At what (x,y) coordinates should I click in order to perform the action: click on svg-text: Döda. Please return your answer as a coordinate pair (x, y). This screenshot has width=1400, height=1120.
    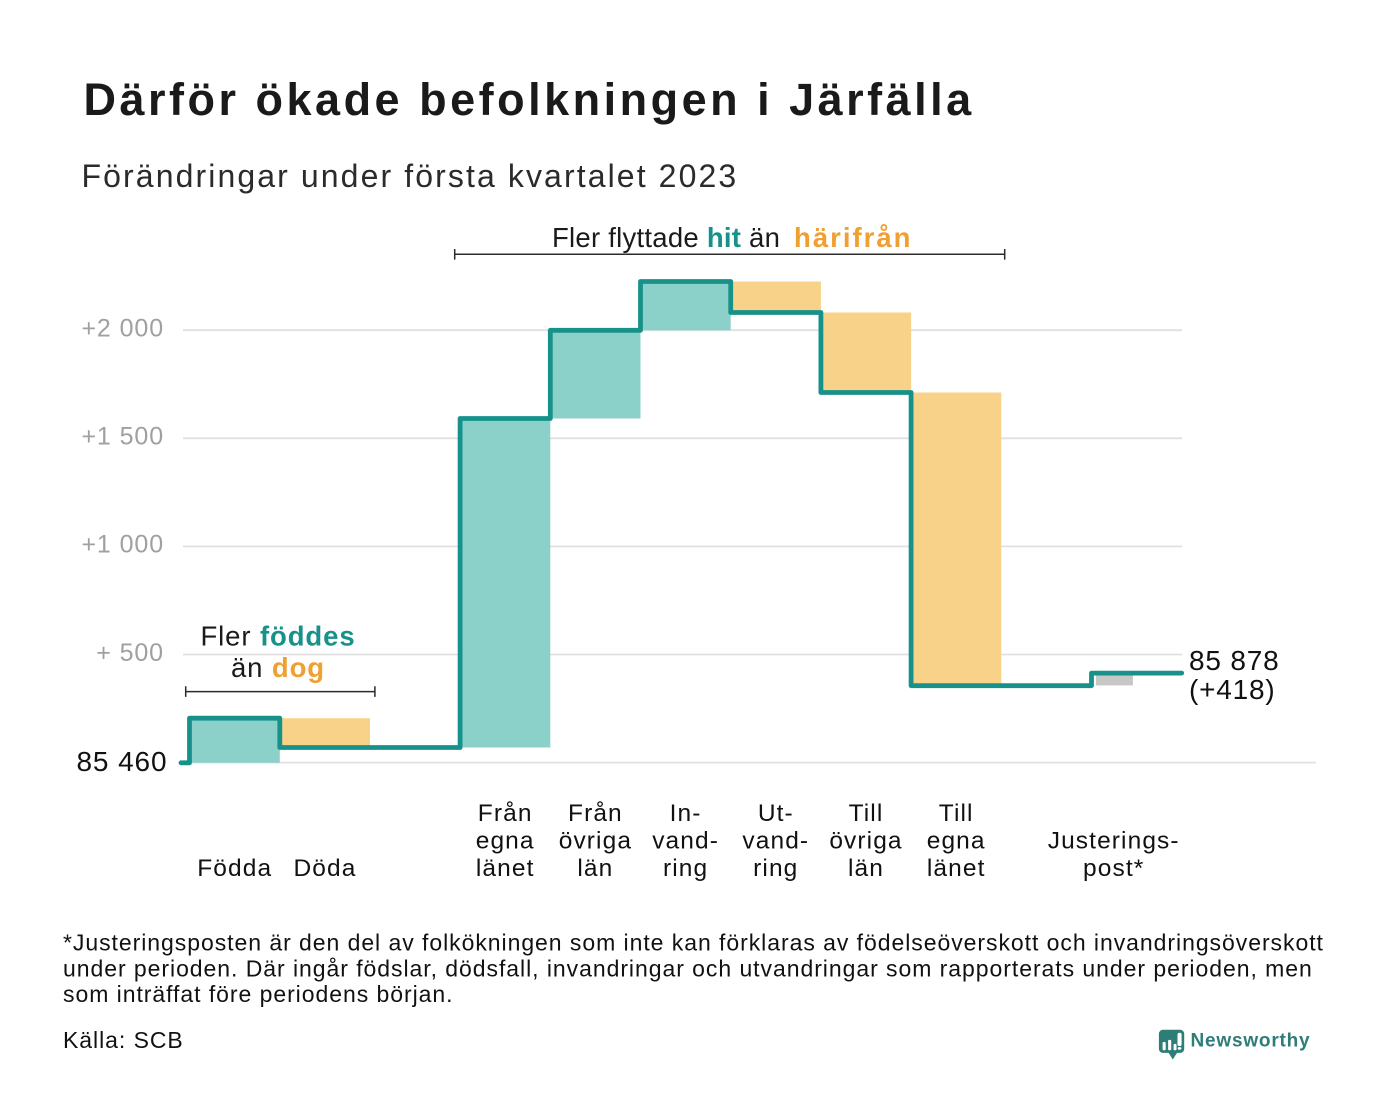
    Looking at the image, I should click on (325, 868).